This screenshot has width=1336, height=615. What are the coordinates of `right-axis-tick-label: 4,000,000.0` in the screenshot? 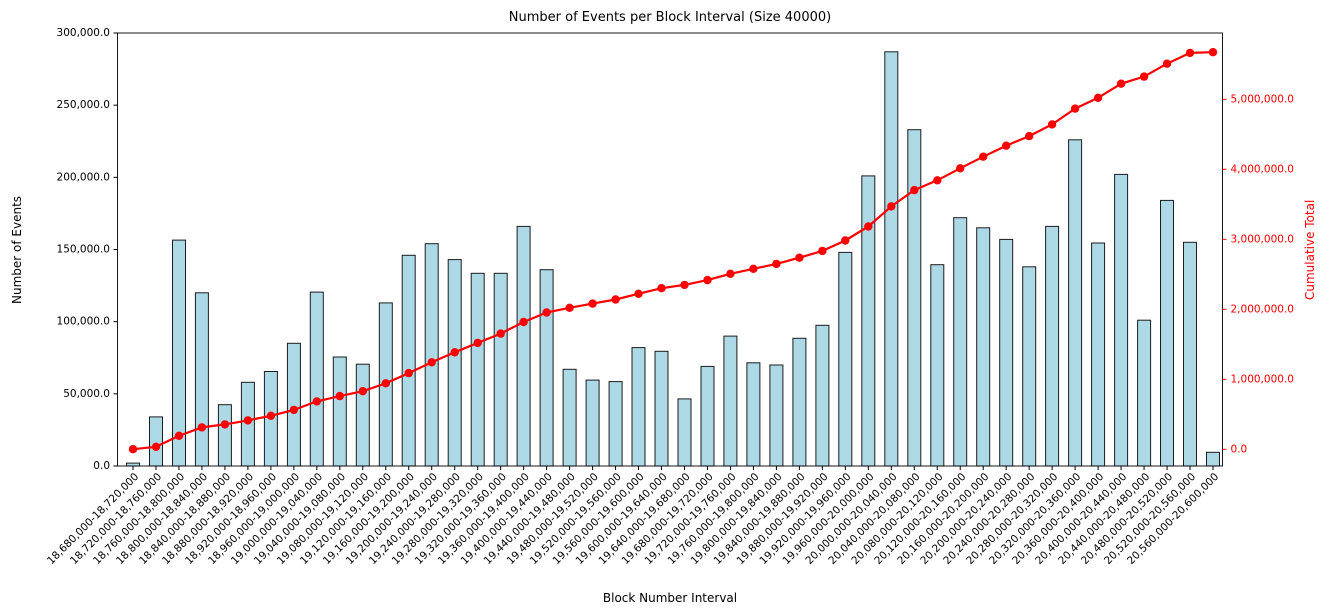 It's located at (1262, 169).